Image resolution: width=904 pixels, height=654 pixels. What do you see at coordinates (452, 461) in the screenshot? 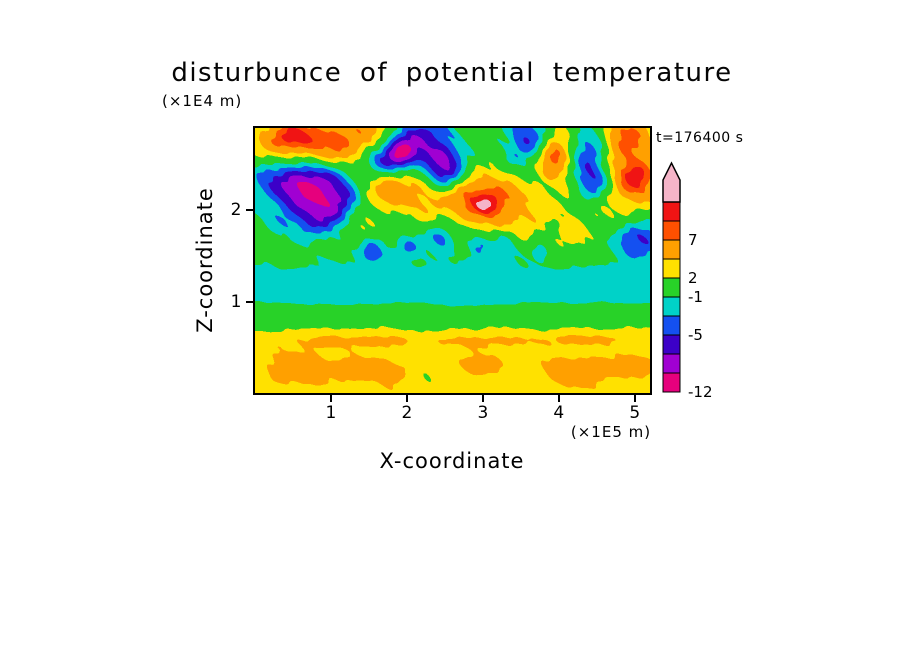
I see `x-axis-title: X-coordinate` at bounding box center [452, 461].